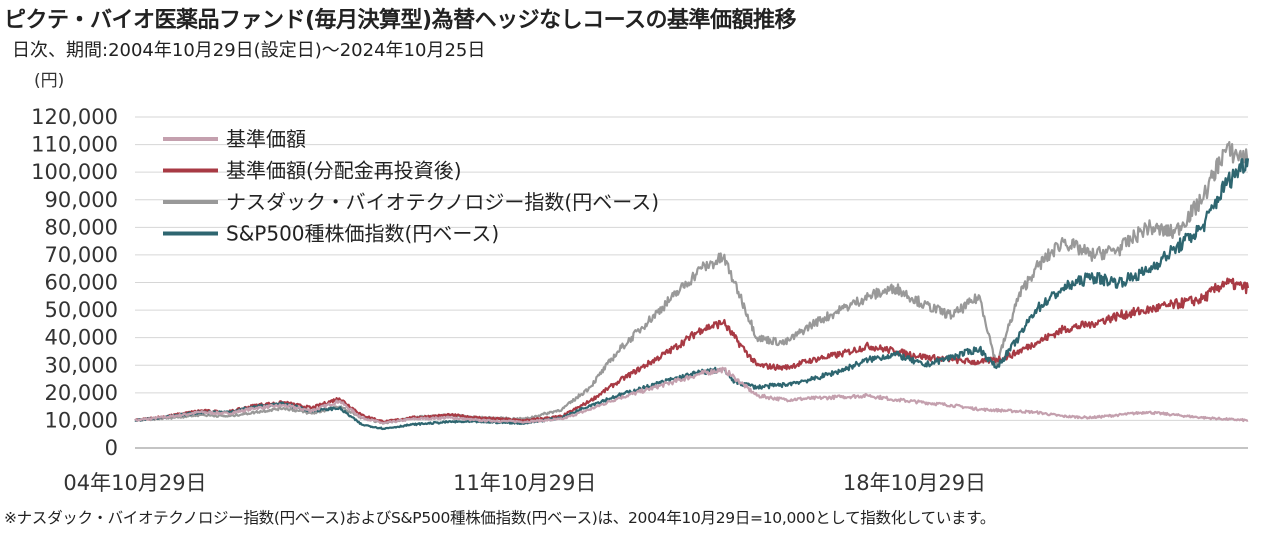 The height and width of the screenshot is (537, 1280). Describe the element at coordinates (49, 81) in the screenshot. I see `y-axis-unit-label: (円)` at that location.